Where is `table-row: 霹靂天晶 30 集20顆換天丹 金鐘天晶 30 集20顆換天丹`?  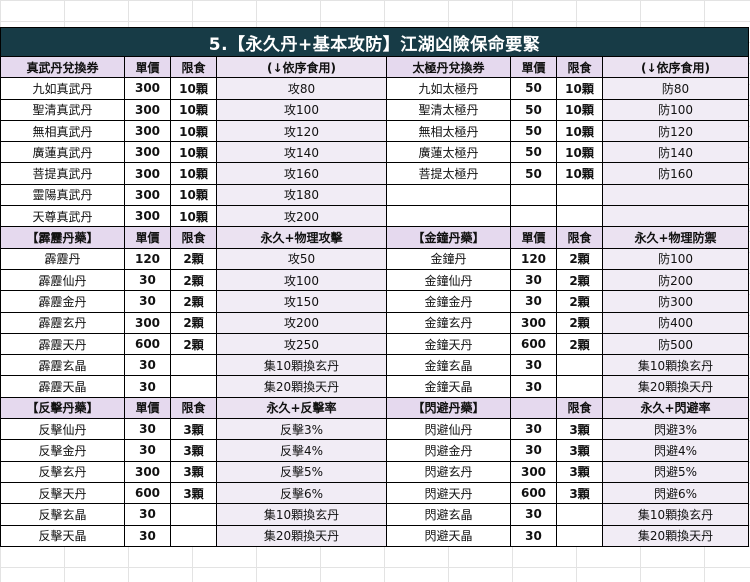
table-row: 霹靂天晶 30 集20顆換天丹 金鐘天晶 30 集20顆換天丹 is located at coordinates (375, 386).